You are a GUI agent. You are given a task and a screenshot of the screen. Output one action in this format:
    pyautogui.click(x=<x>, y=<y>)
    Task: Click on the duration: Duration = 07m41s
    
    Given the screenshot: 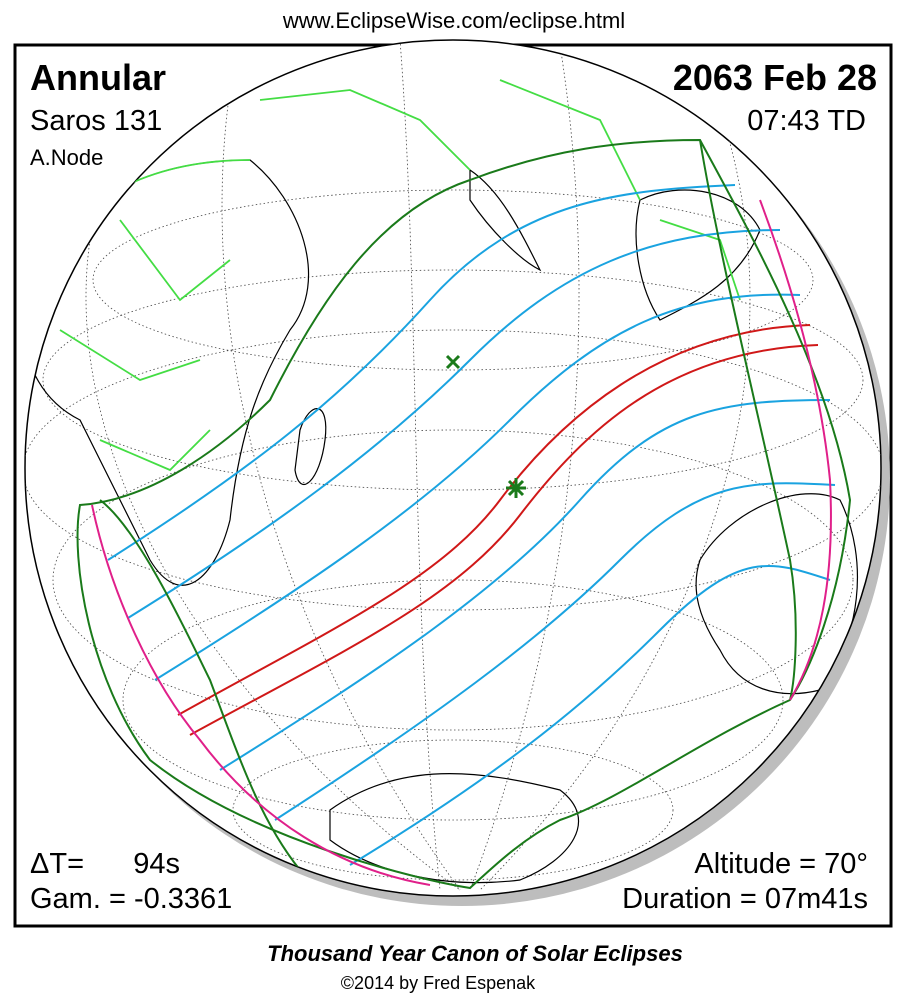 What is the action you would take?
    pyautogui.click(x=745, y=899)
    